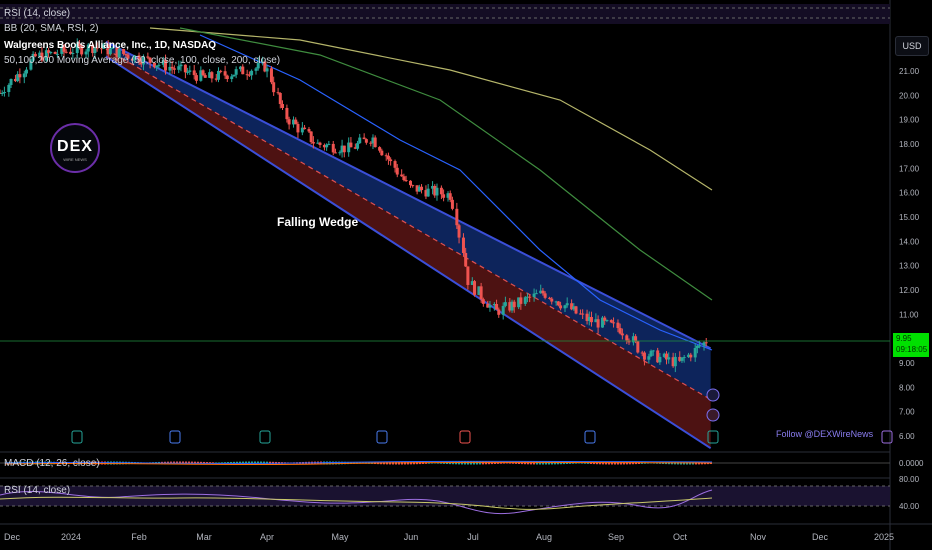 Image resolution: width=932 pixels, height=550 pixels. What do you see at coordinates (51, 28) in the screenshot?
I see `bb-legend: BB (20, SMA, RSI, 2)` at bounding box center [51, 28].